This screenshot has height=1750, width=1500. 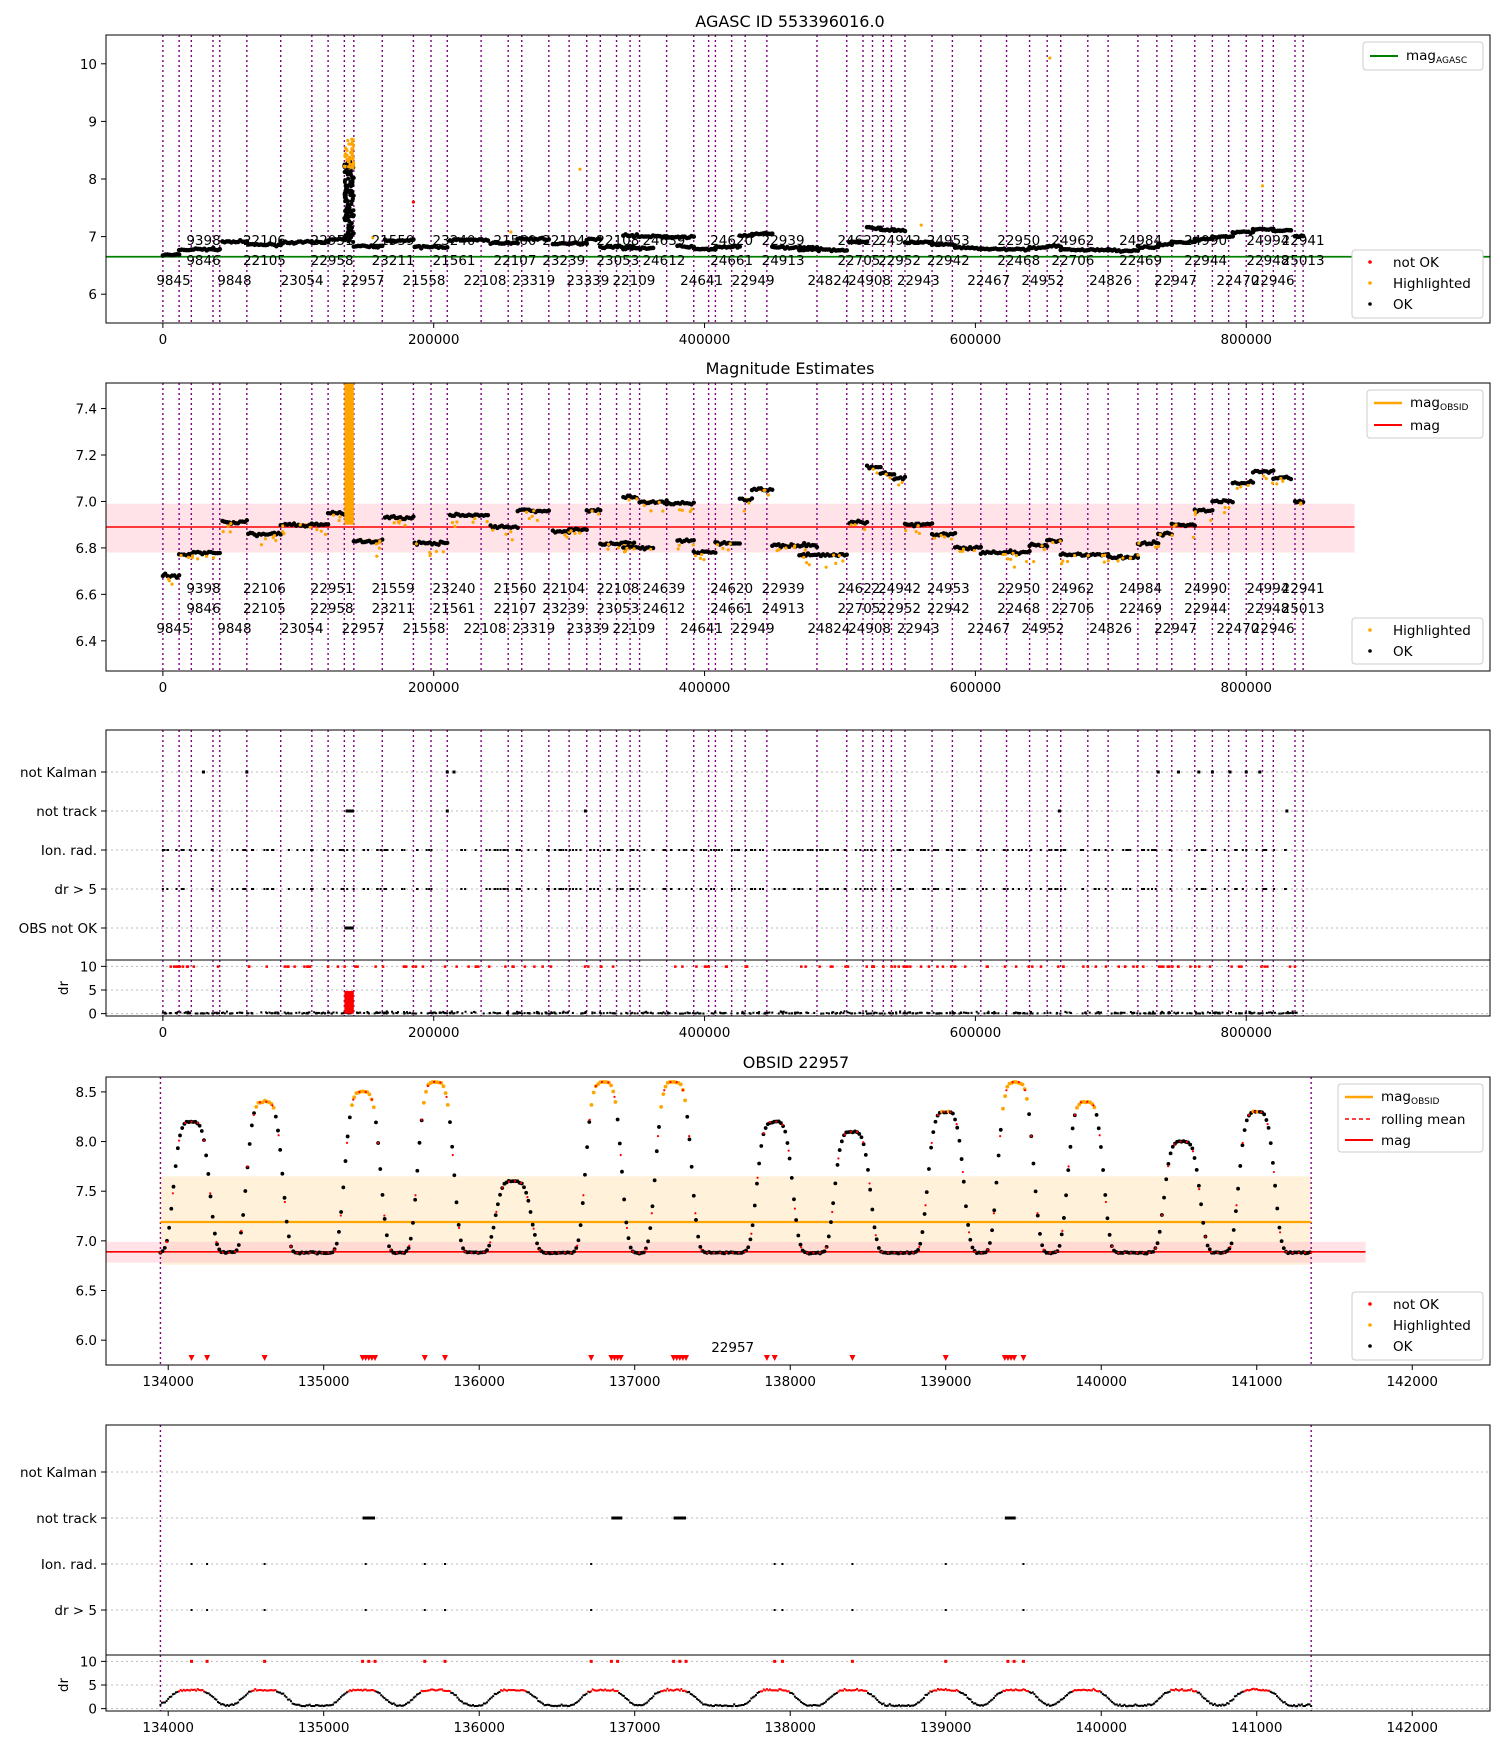 I want to click on obsid-label: 22946, so click(x=1273, y=281).